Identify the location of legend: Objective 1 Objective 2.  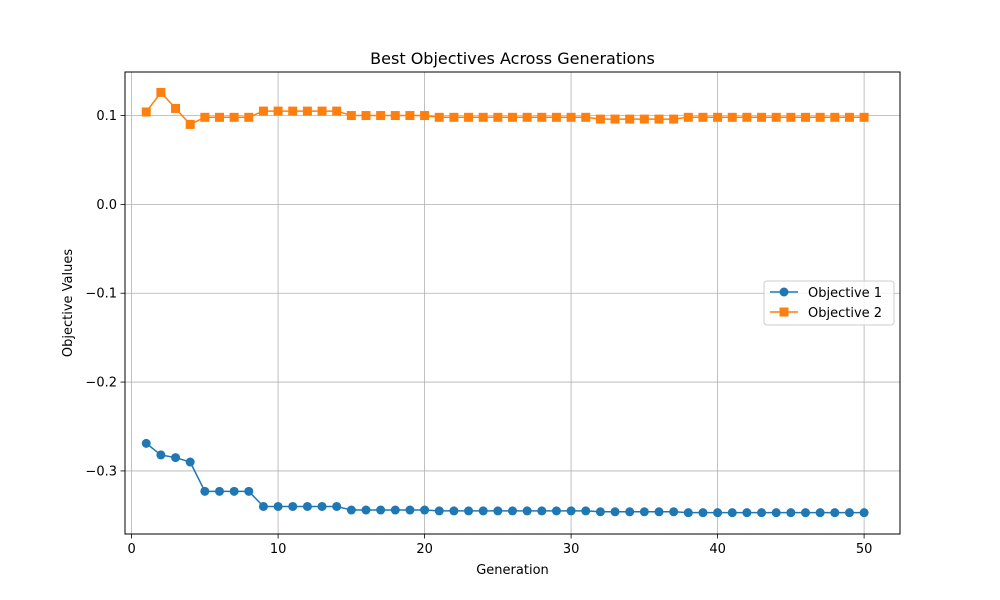
(829, 303).